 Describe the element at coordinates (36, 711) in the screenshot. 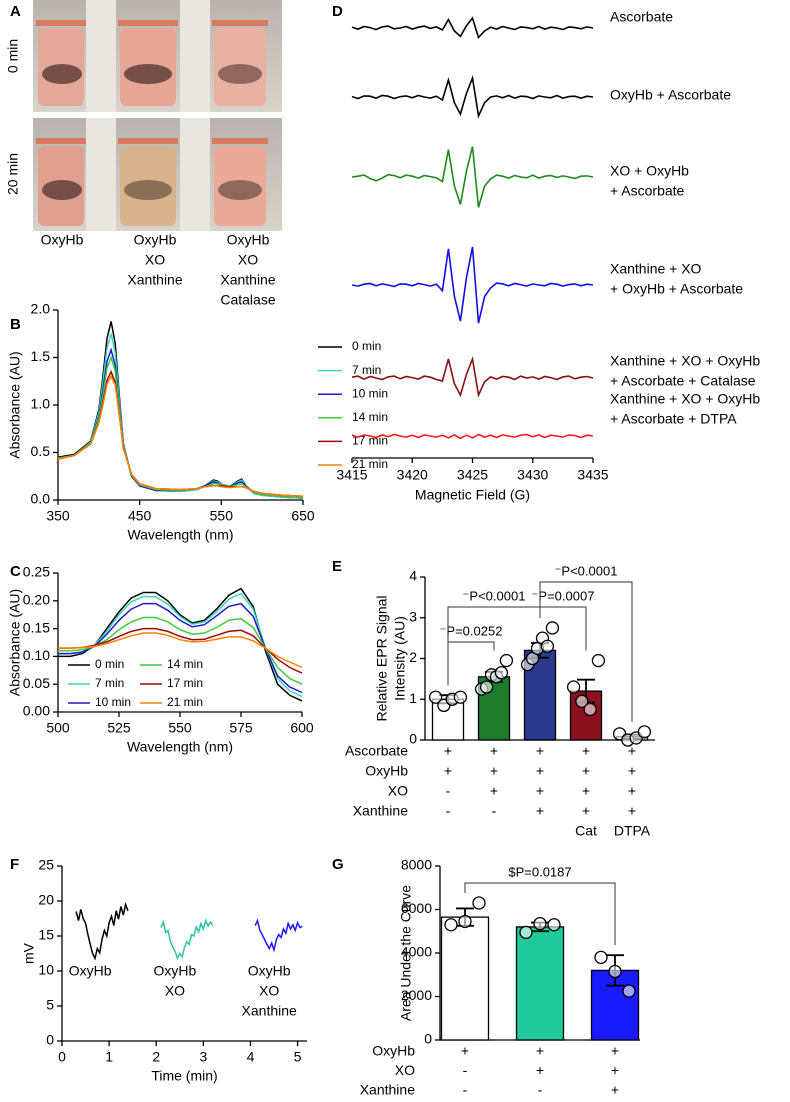

I see `y-tick-label: 0.00` at that location.